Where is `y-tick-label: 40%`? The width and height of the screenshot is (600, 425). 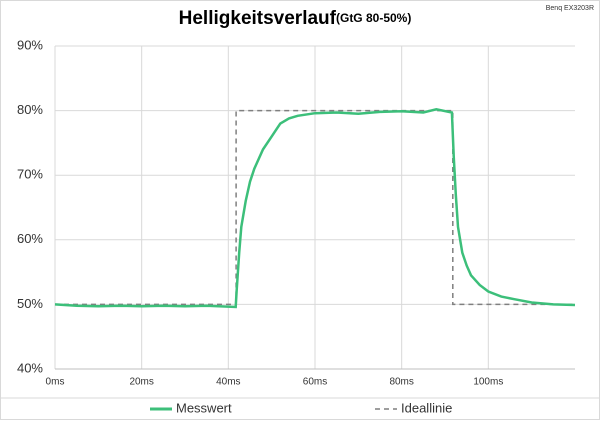
y-tick-label: 40% is located at coordinates (30, 367).